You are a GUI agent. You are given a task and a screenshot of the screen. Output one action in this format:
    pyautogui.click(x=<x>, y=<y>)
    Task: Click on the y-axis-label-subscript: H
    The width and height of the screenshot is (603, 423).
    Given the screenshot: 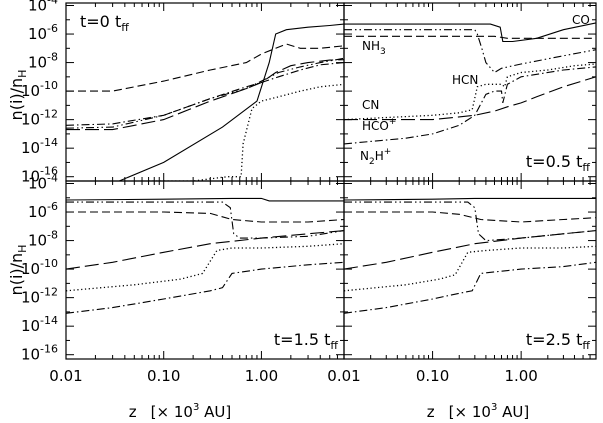 What is the action you would take?
    pyautogui.click(x=22, y=249)
    